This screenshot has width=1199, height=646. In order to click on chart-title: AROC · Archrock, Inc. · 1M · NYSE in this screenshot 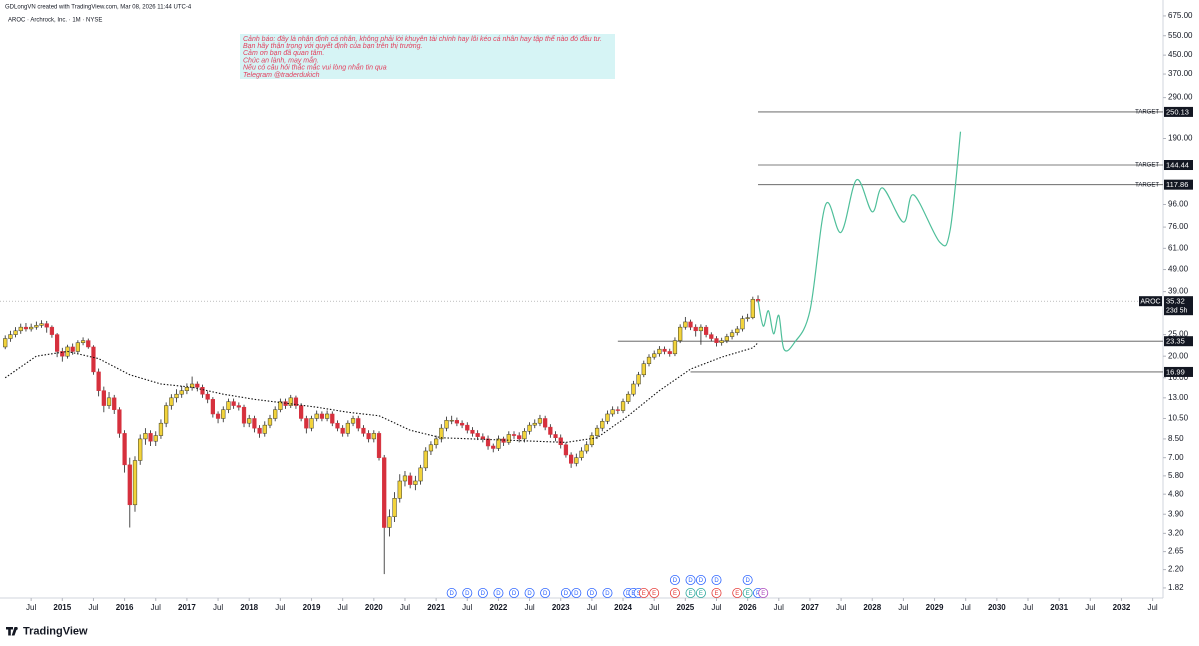, I will do `click(55, 21)`.